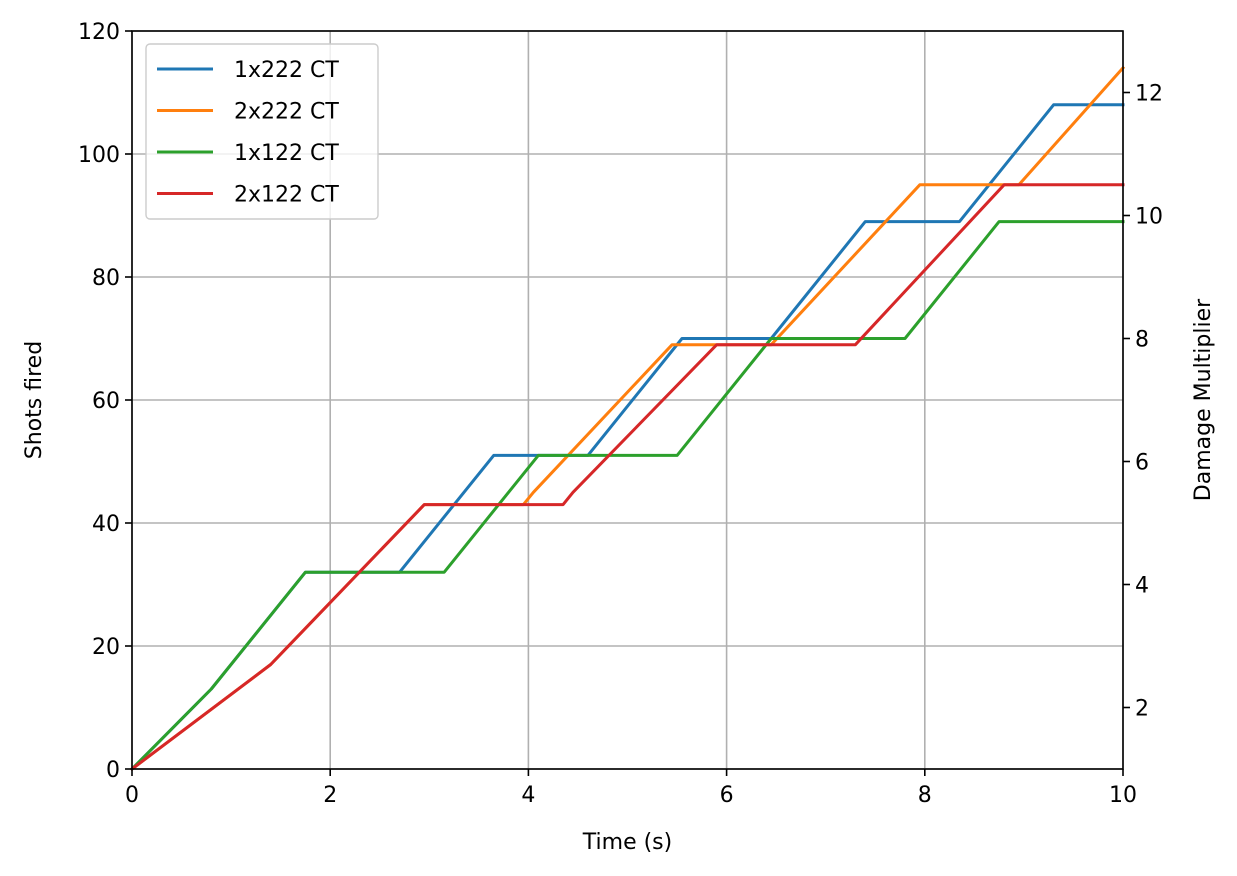 The width and height of the screenshot is (1237, 876). Describe the element at coordinates (727, 795) in the screenshot. I see `x-tick-label: 6` at that location.